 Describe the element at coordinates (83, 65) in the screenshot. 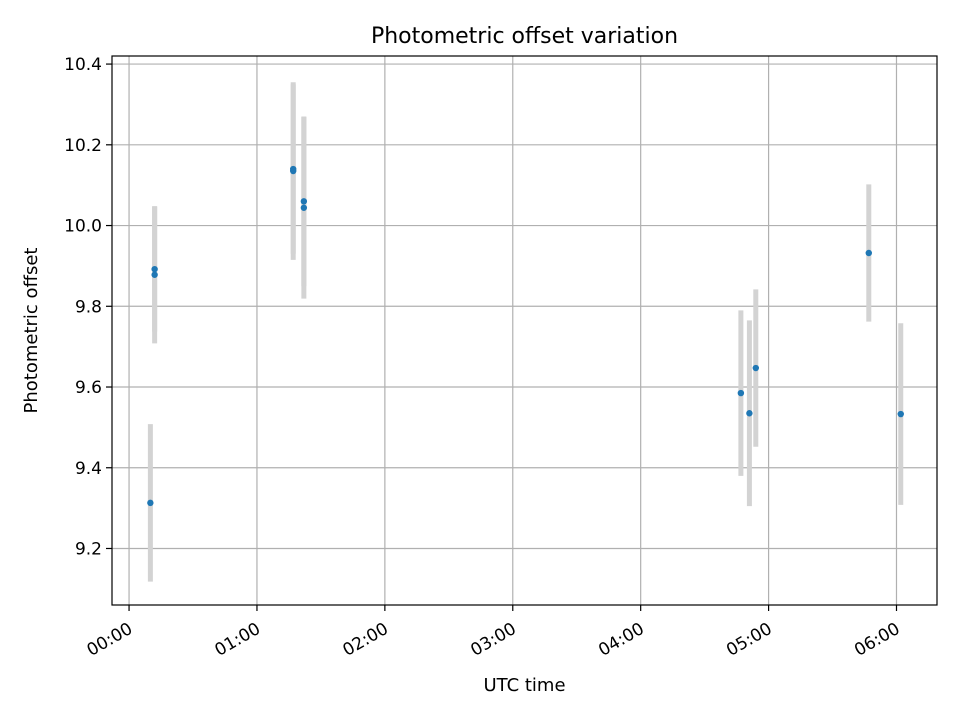

I see `y-tick-label: 10.4` at that location.